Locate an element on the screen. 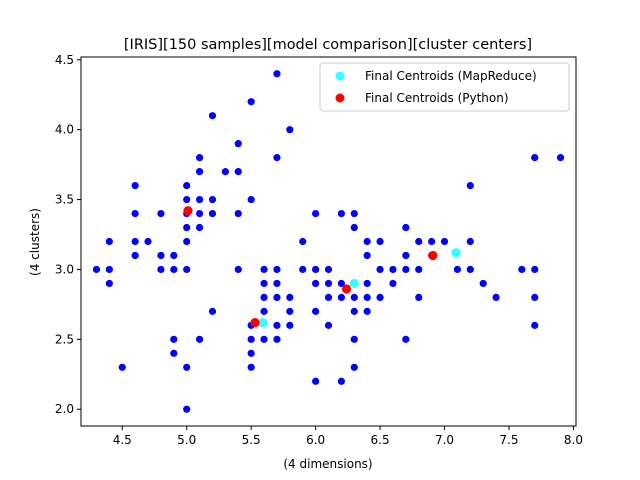 Image resolution: width=640 pixels, height=480 pixels. x-tick-label: 7.5 is located at coordinates (508, 440).